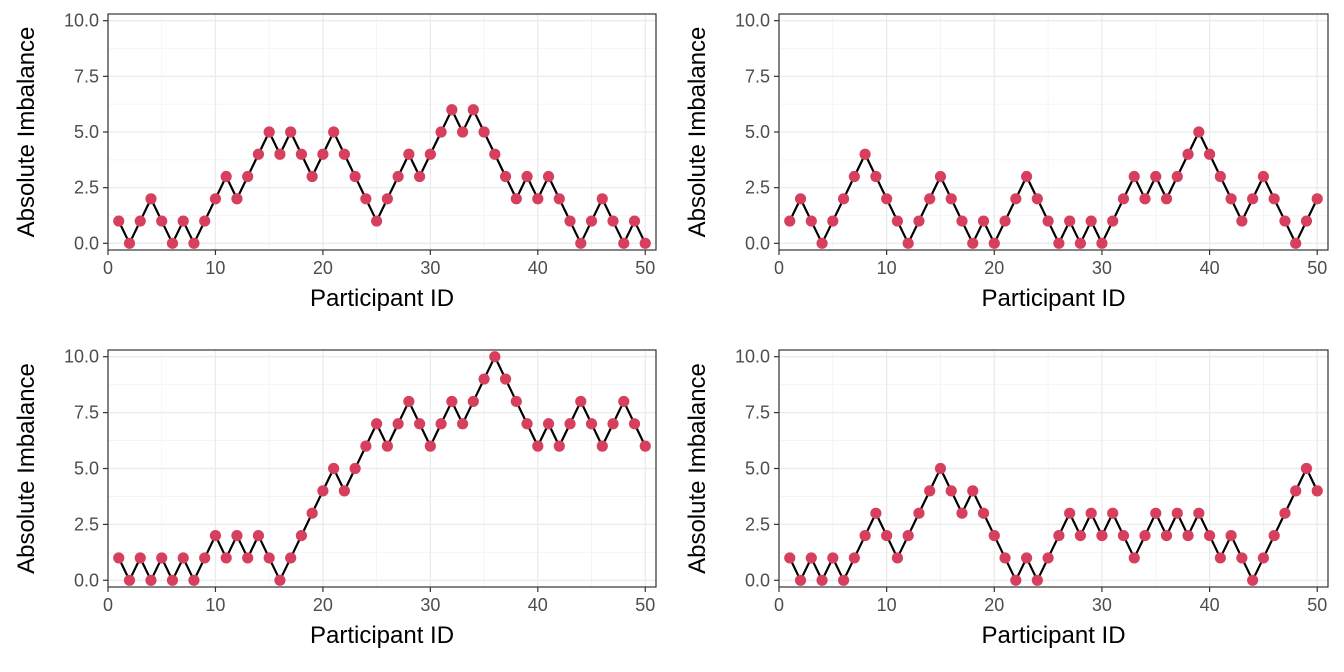  Describe the element at coordinates (1053, 298) in the screenshot. I see `x-axis-title: Participant ID` at that location.